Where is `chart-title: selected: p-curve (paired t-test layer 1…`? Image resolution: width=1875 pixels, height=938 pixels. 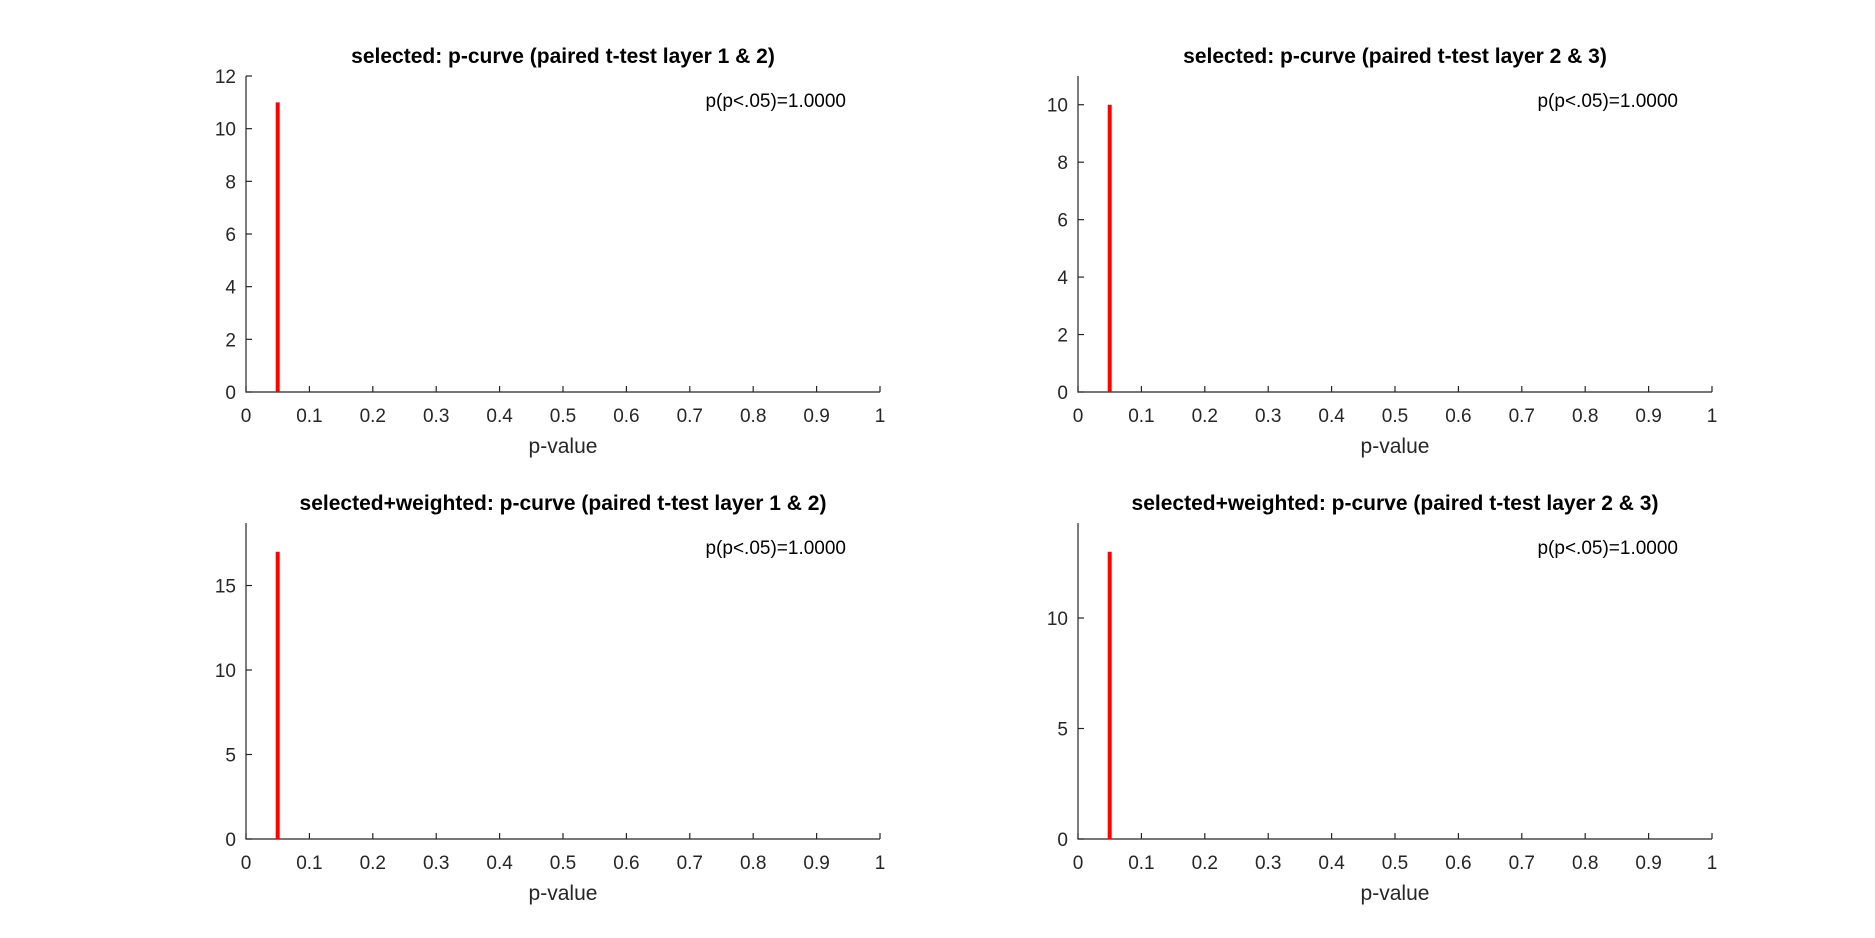
chart-title: selected: p-curve (paired t-test layer 1… is located at coordinates (563, 56).